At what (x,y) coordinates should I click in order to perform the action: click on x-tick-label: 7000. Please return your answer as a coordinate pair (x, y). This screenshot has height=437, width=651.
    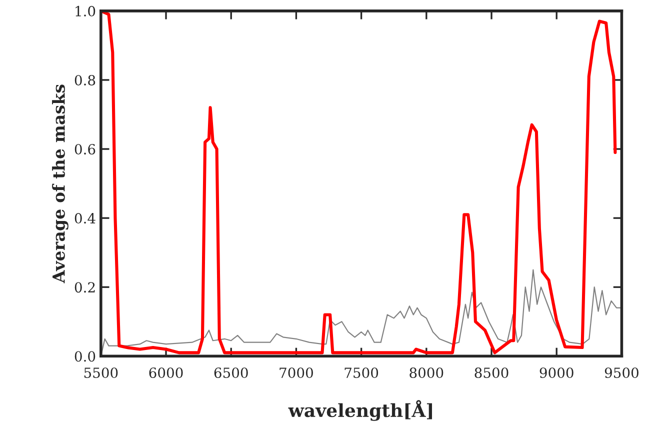
    Looking at the image, I should click on (296, 373).